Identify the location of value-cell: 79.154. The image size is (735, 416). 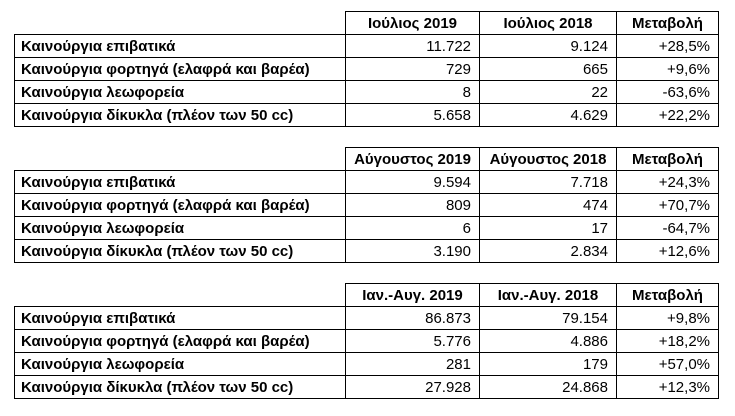
(548, 318).